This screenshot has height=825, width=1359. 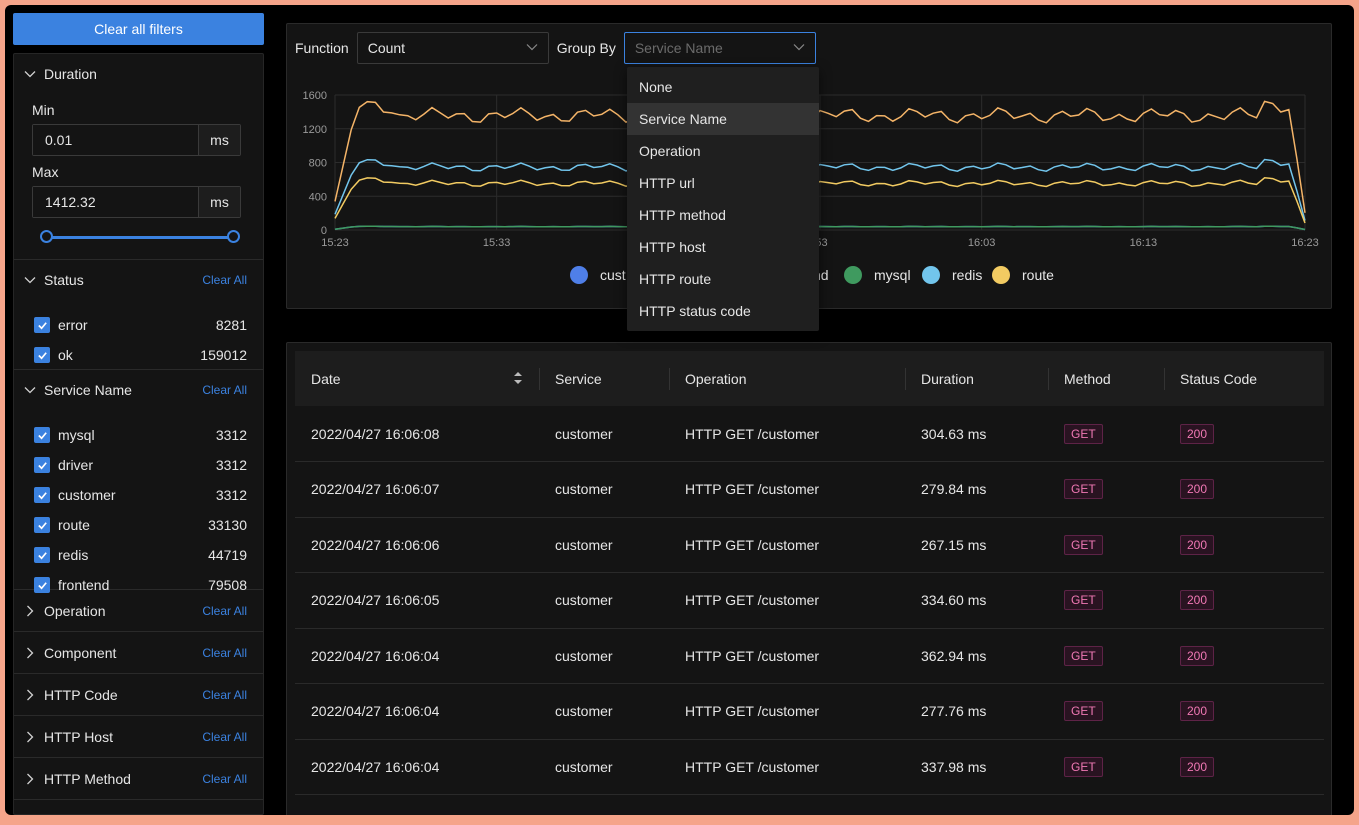 I want to click on legend-label: redis, so click(x=967, y=275).